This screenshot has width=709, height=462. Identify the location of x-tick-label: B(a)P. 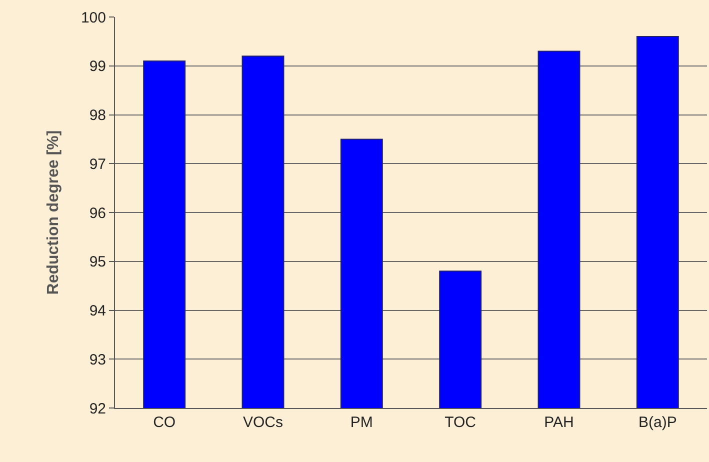
(657, 422).